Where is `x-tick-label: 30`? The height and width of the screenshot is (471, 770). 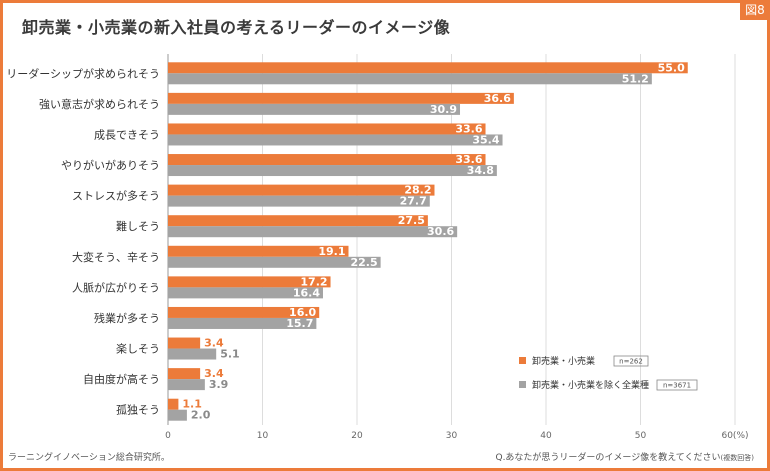 x-tick-label: 30 is located at coordinates (452, 436).